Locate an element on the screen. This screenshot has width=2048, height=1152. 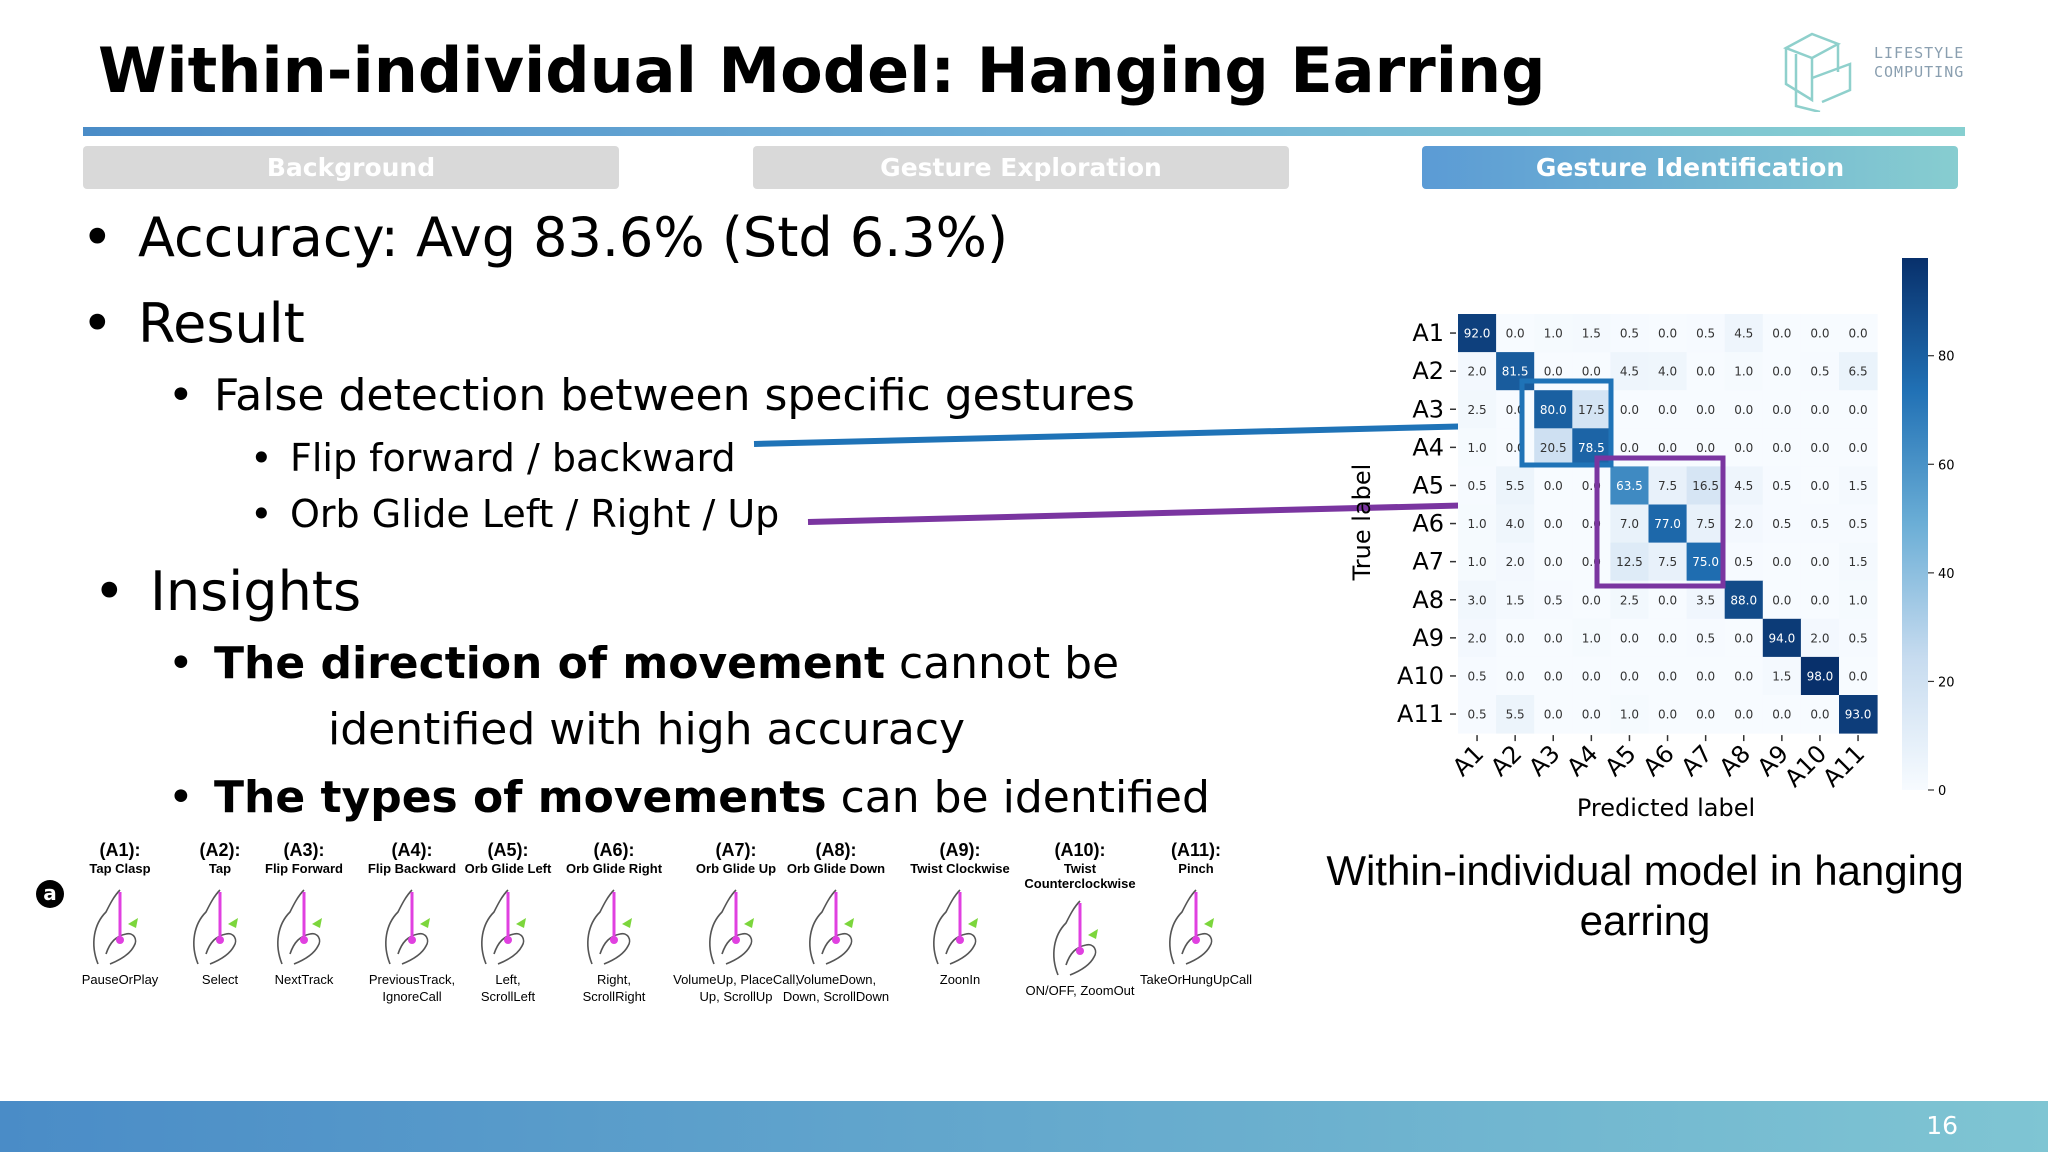
title-underline is located at coordinates (1024, 131).